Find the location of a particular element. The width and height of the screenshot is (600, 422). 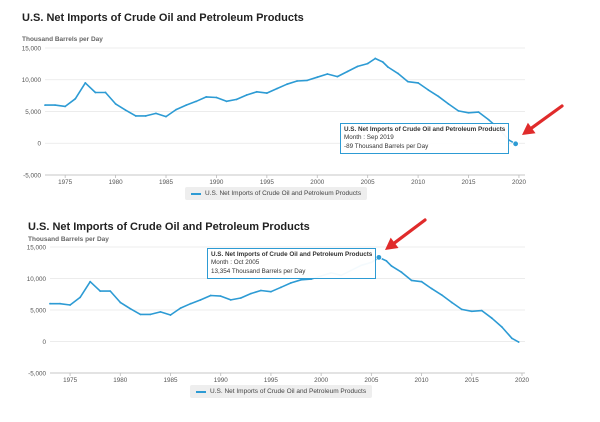

x-tick-label: 2020 is located at coordinates (519, 182).